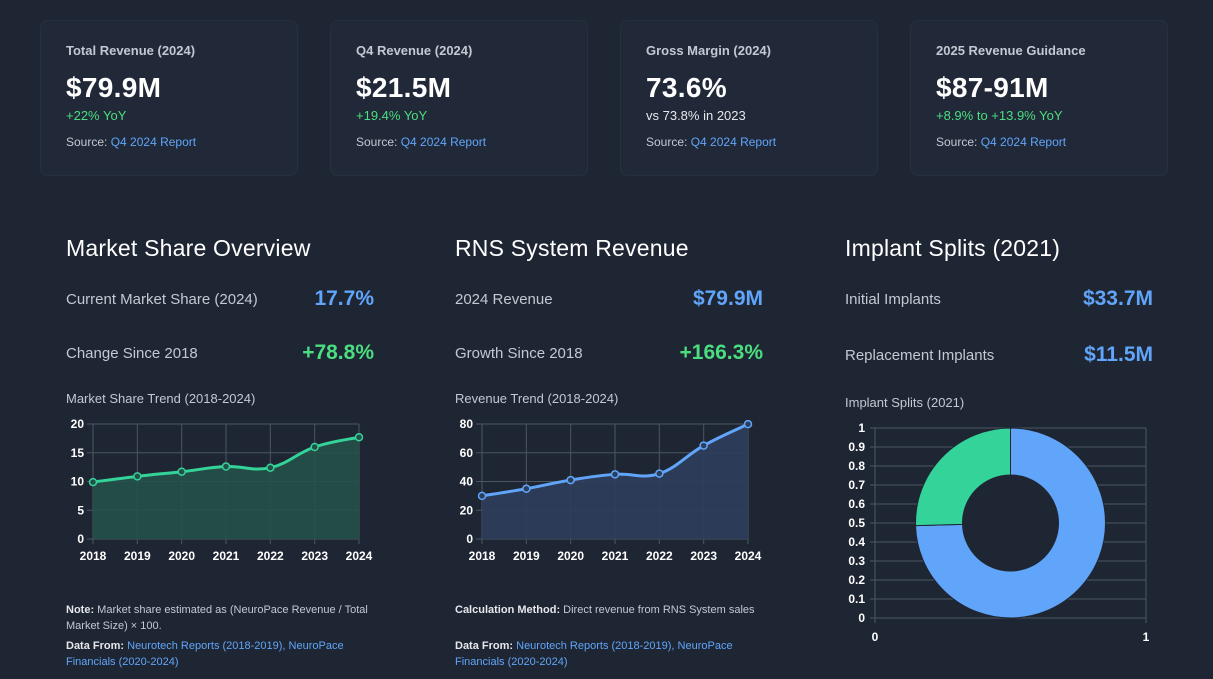  What do you see at coordinates (414, 50) in the screenshot?
I see `kpi-label: Q4 Revenue (2024)` at bounding box center [414, 50].